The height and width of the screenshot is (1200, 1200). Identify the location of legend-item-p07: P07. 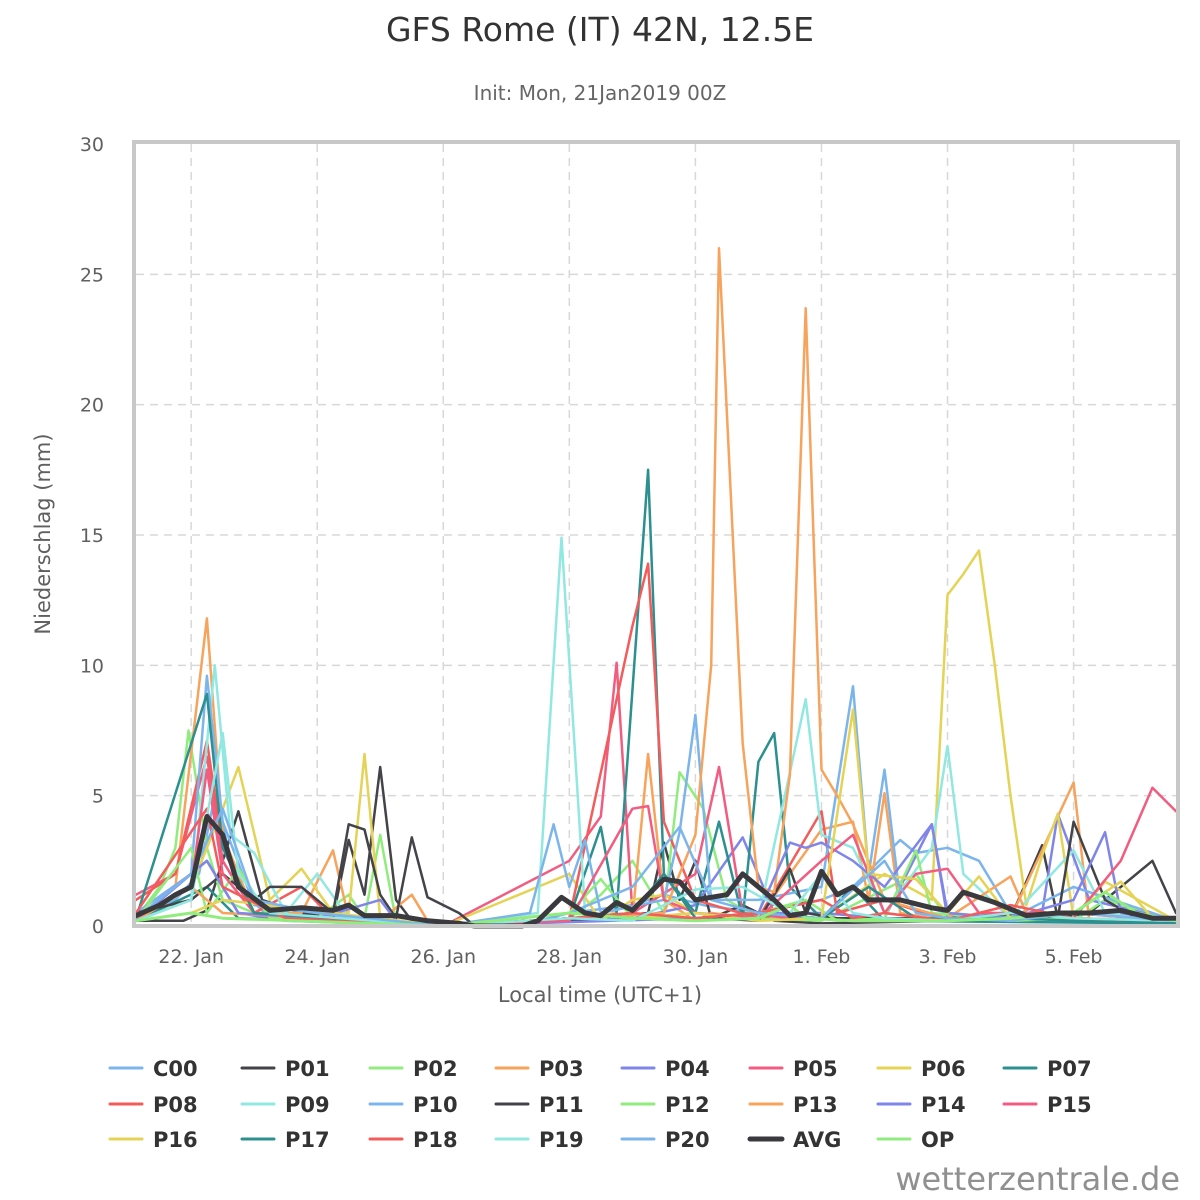
(1047, 1069).